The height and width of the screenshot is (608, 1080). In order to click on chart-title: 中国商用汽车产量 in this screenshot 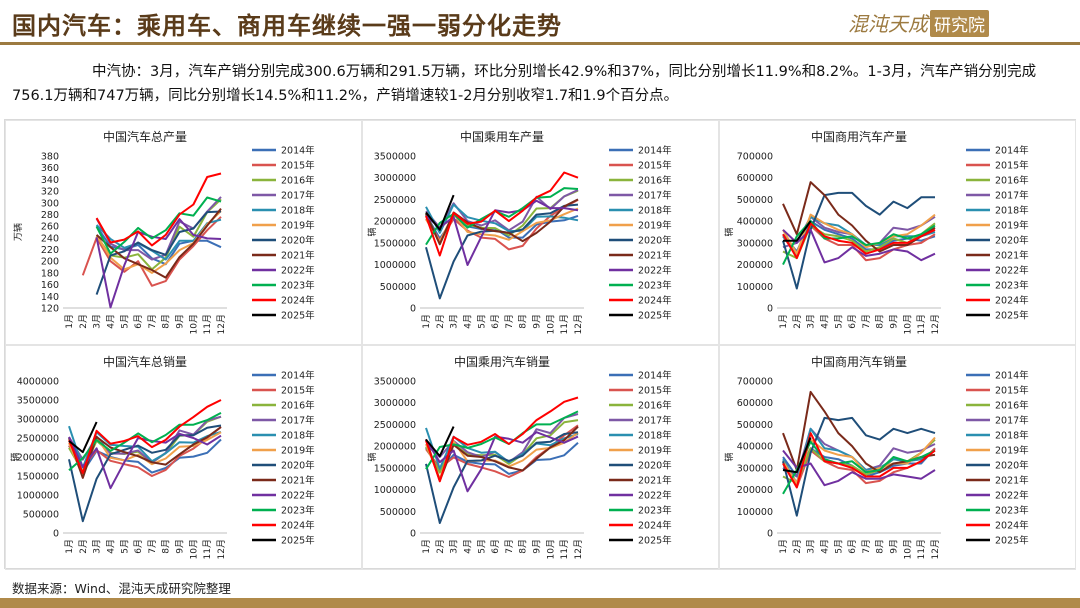, I will do `click(859, 136)`.